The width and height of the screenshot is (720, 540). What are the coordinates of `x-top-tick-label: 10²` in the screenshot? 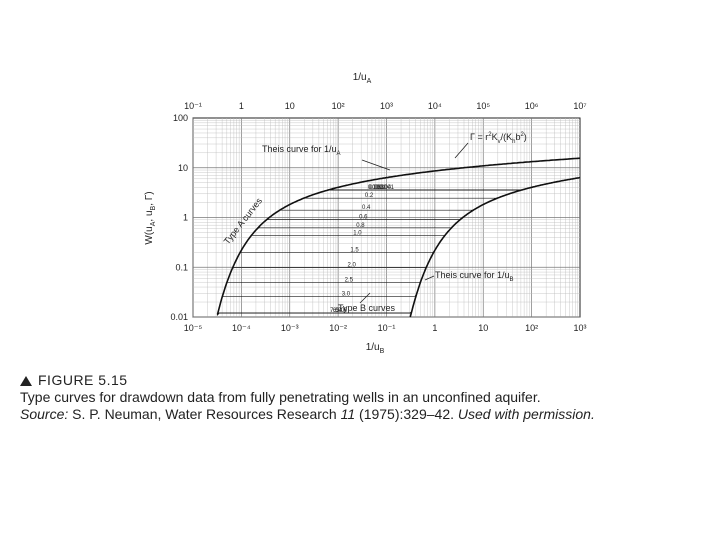 It's located at (338, 106).